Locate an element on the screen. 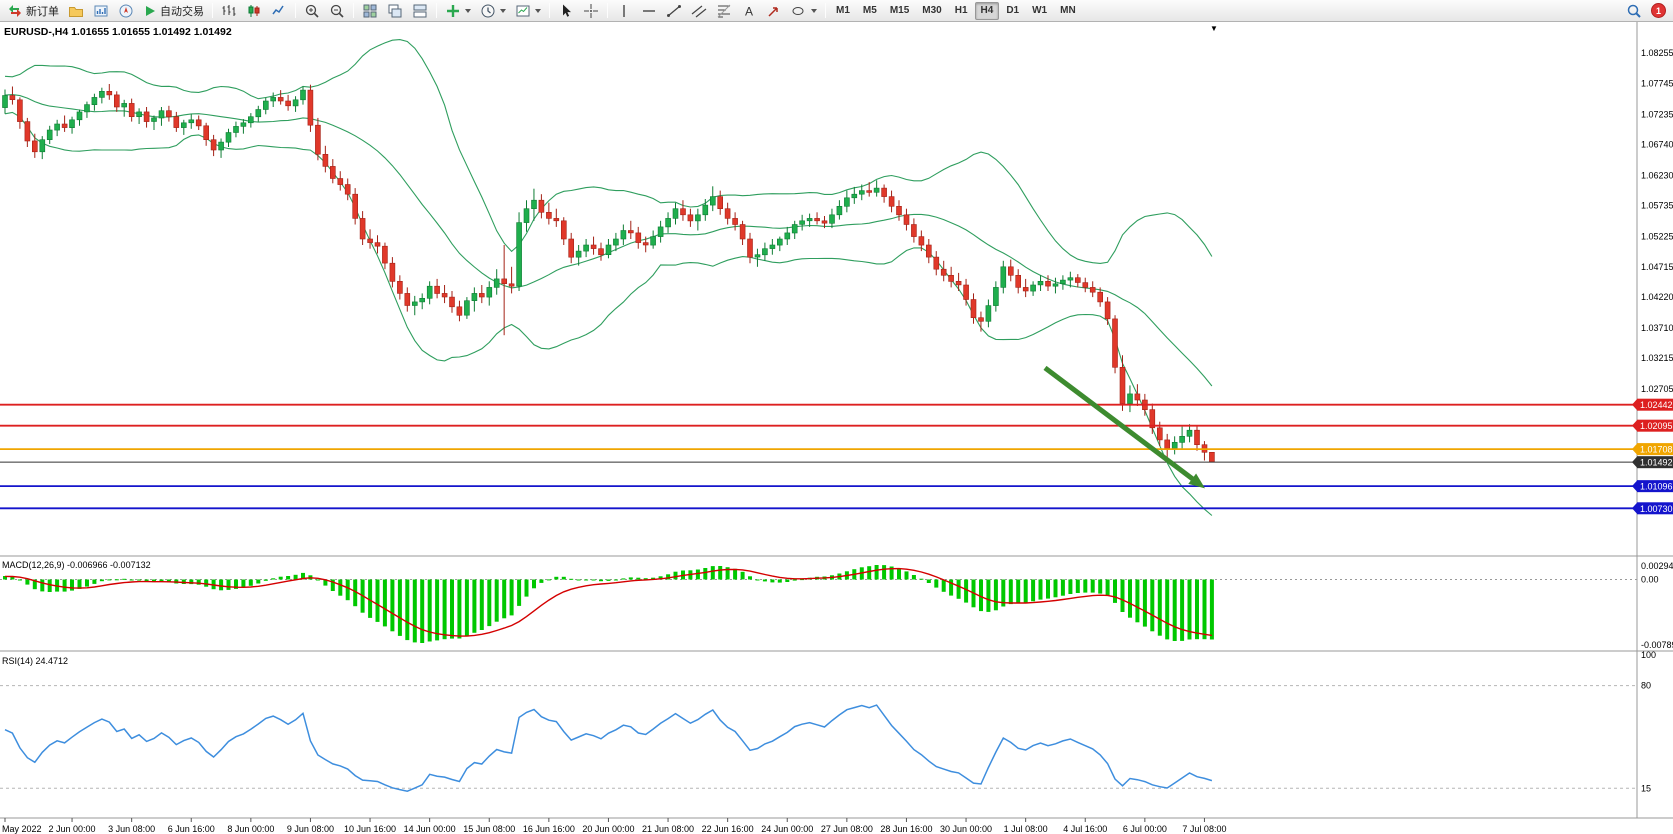 The height and width of the screenshot is (834, 1673). price-tag-1.01708: 1.01708 is located at coordinates (1652, 449).